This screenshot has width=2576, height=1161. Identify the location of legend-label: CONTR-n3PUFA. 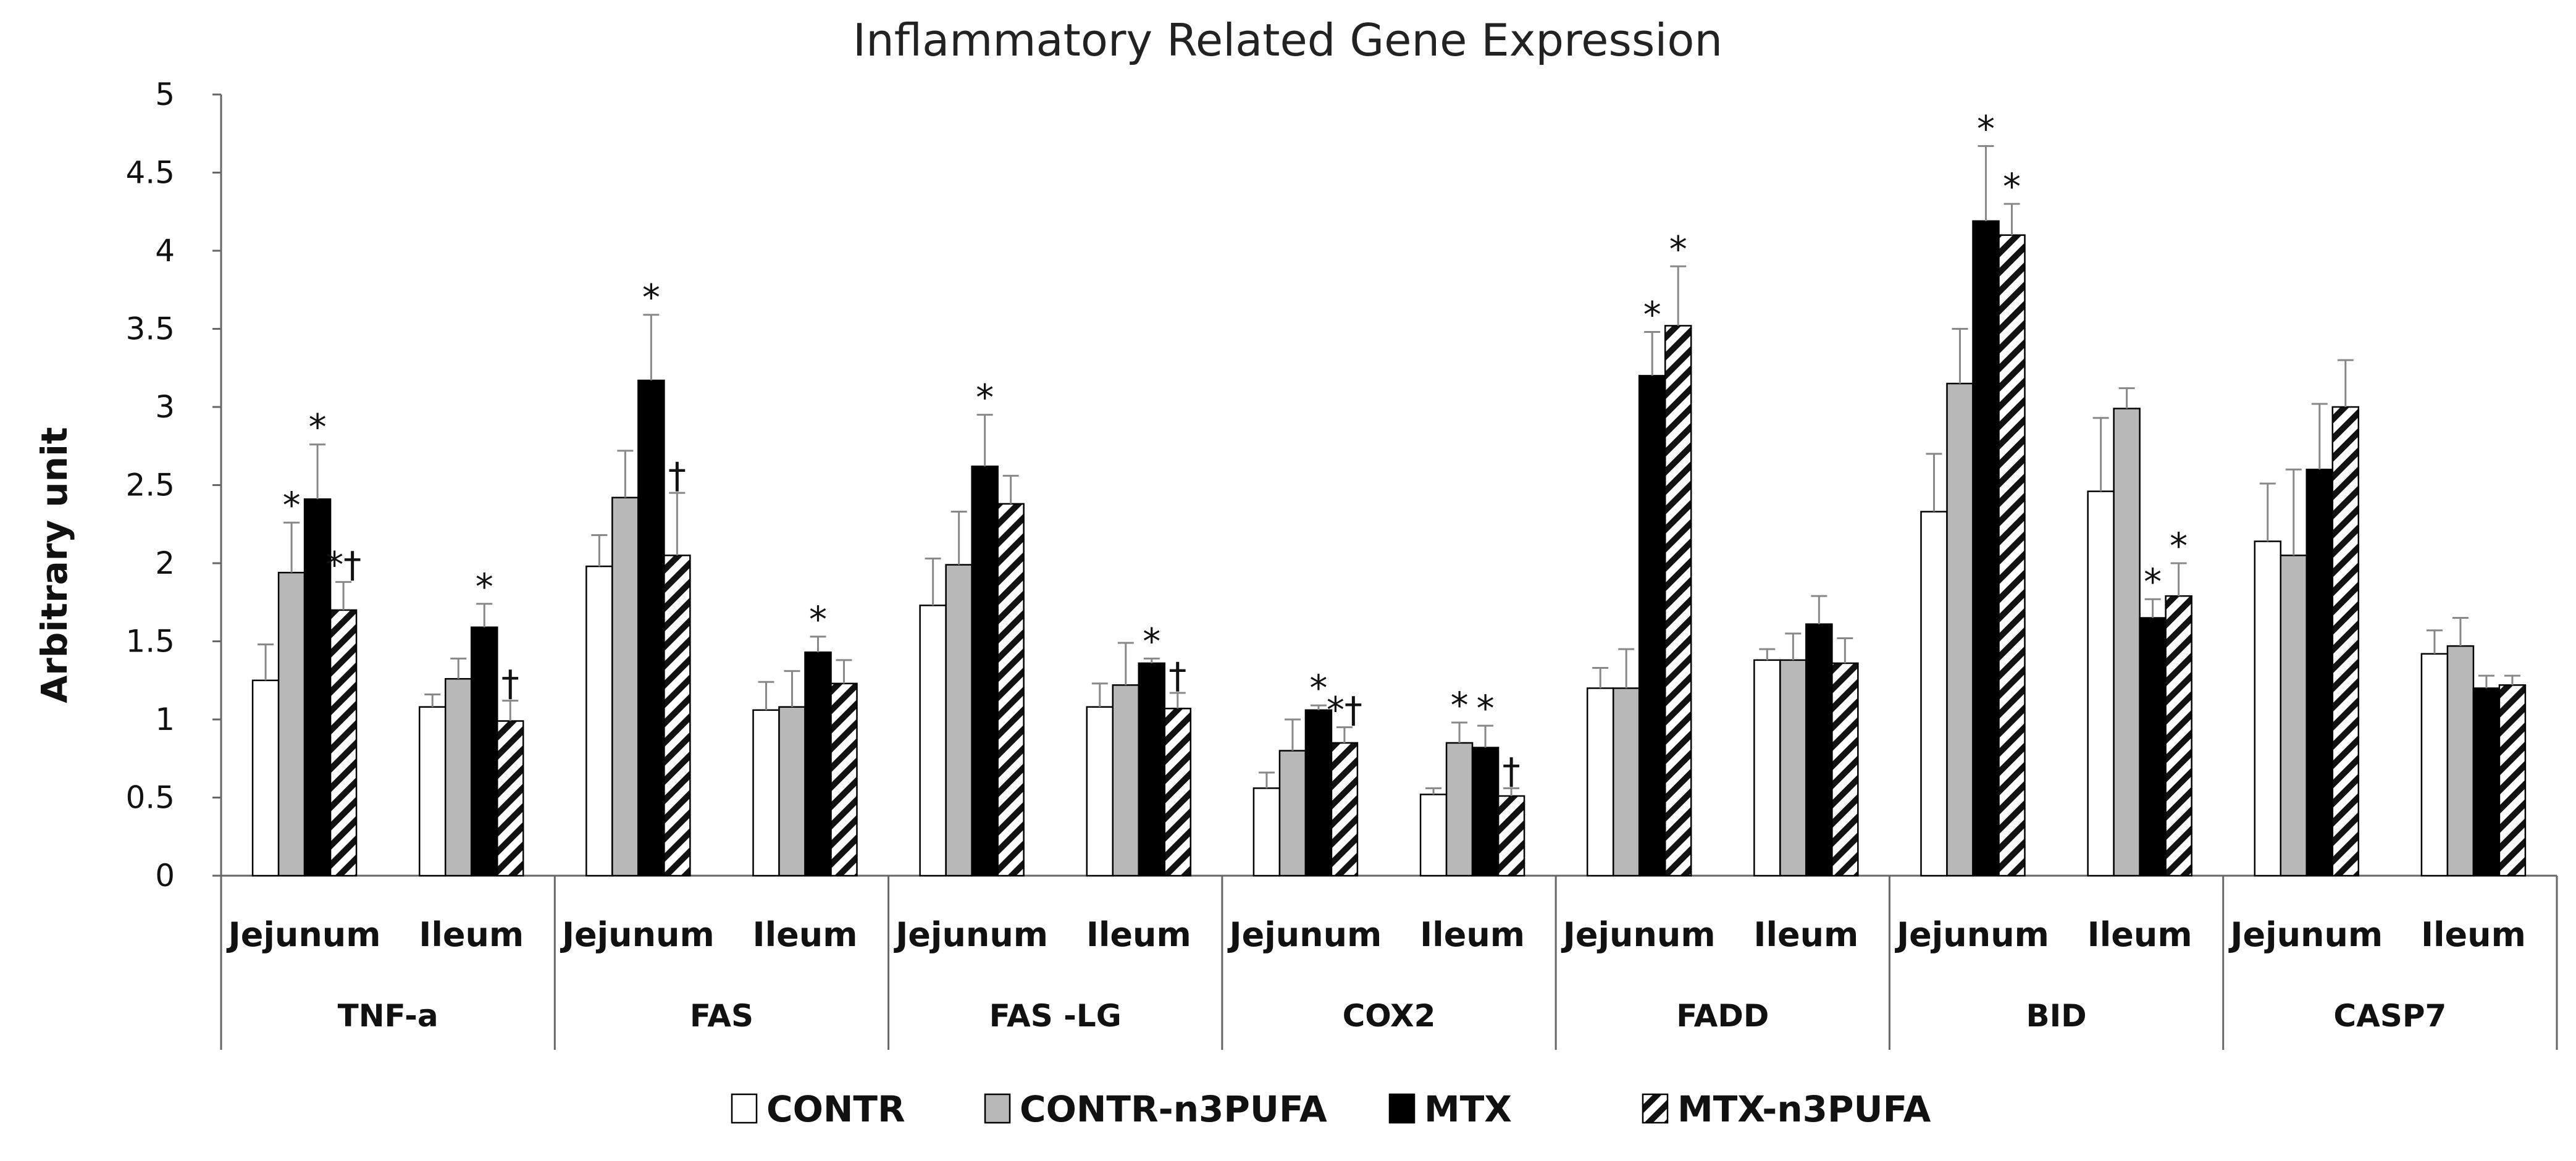
(1173, 1109).